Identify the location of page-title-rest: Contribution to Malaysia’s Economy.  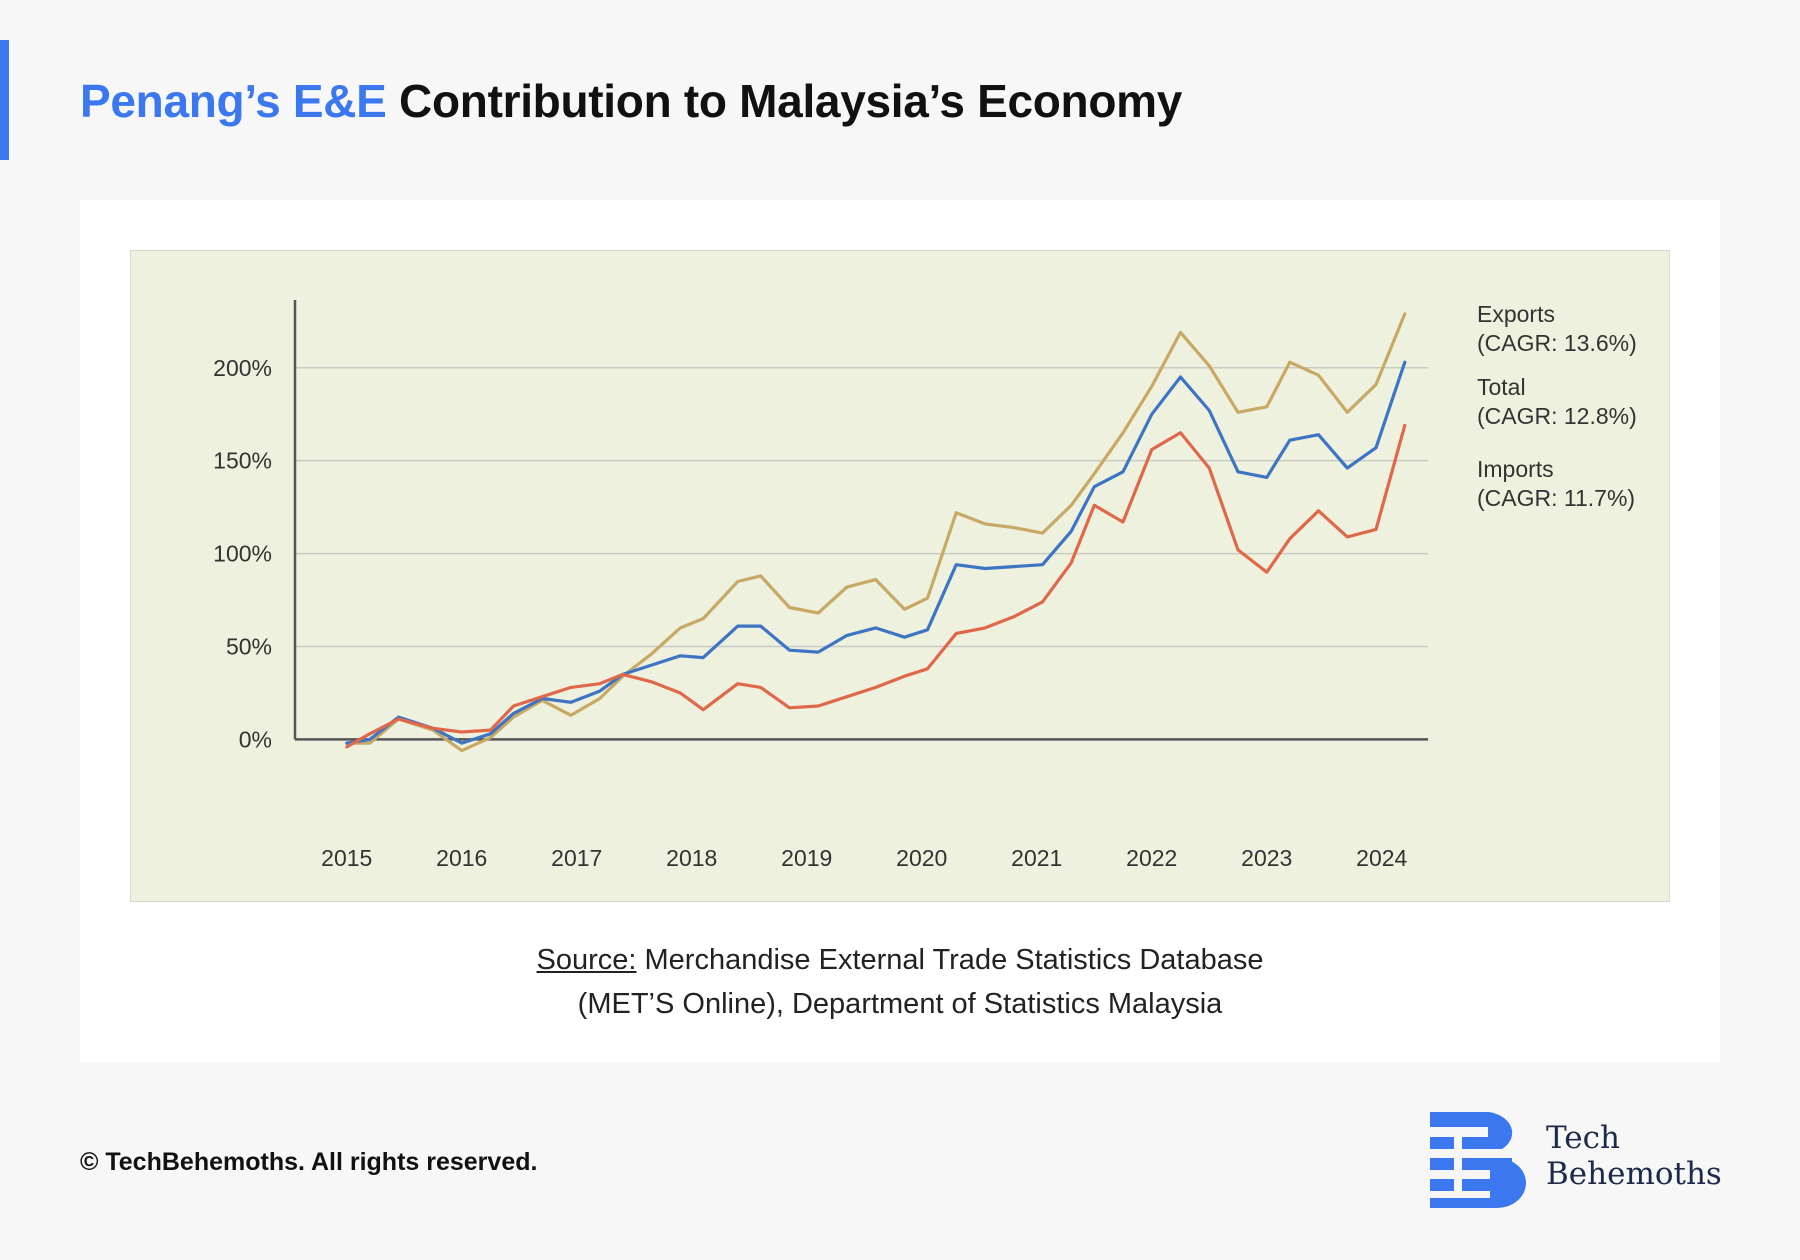
(784, 101).